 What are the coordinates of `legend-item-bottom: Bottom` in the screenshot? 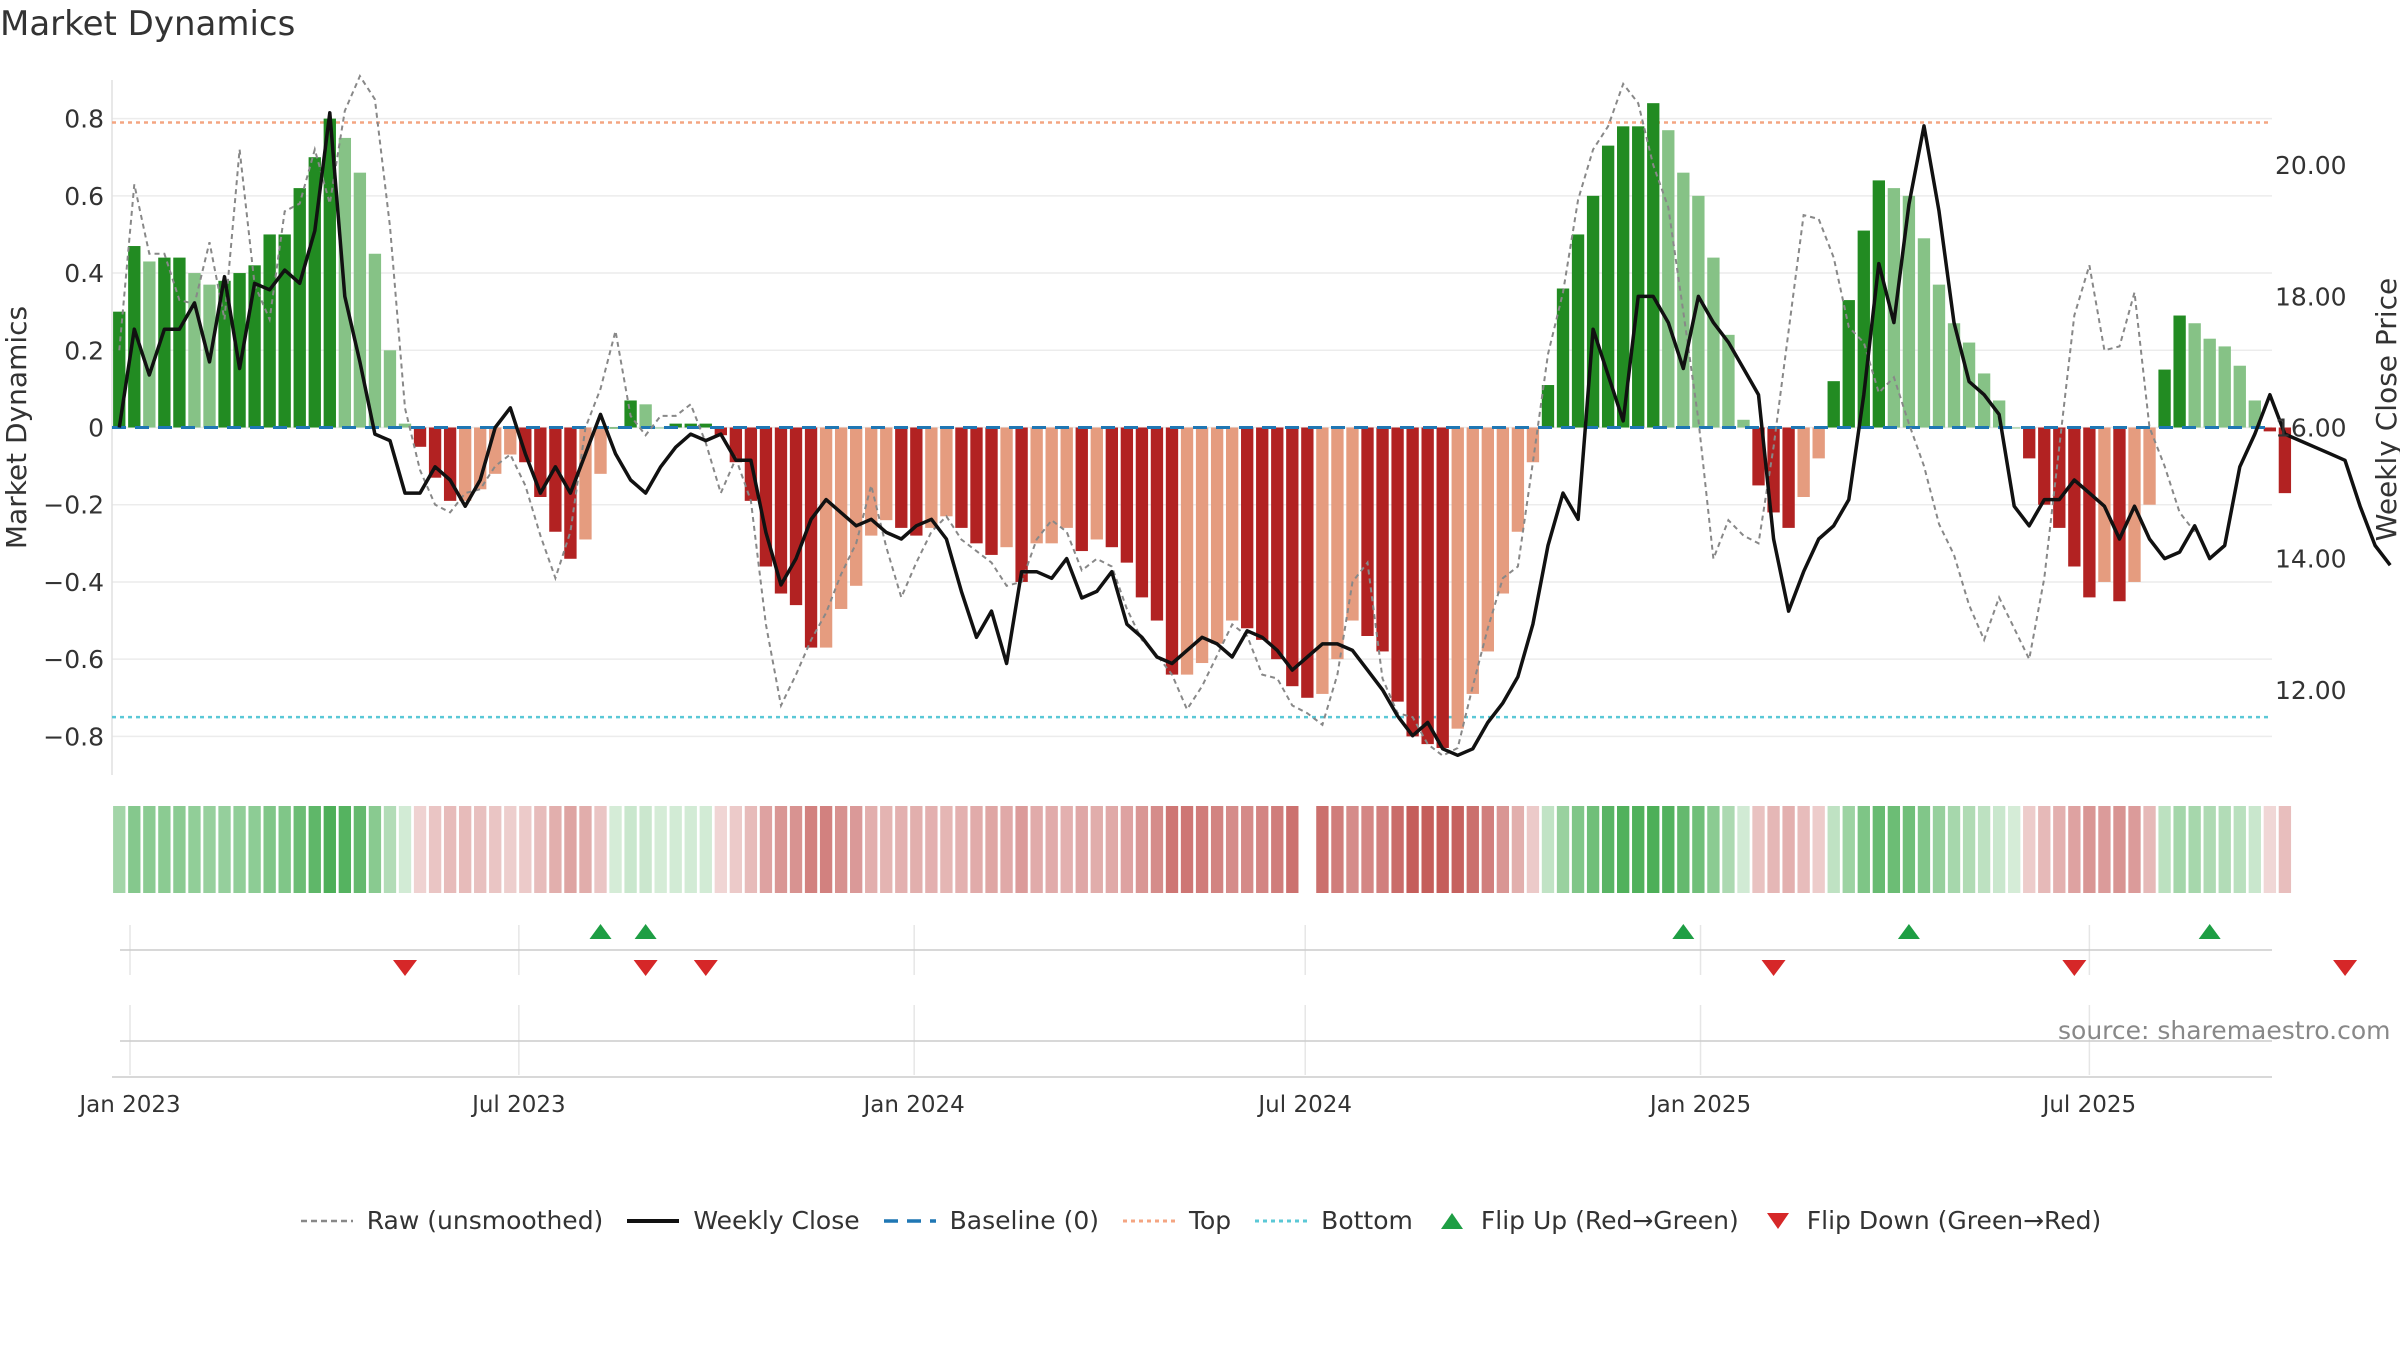 It's located at (1333, 1220).